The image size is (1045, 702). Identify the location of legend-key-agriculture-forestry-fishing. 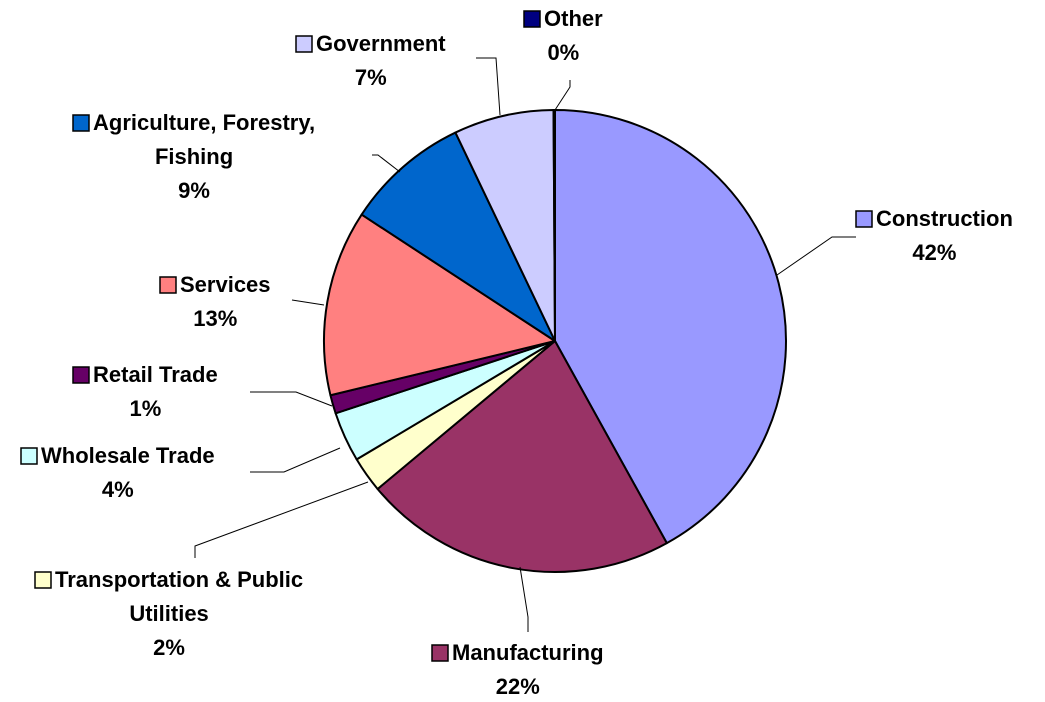
(81, 123).